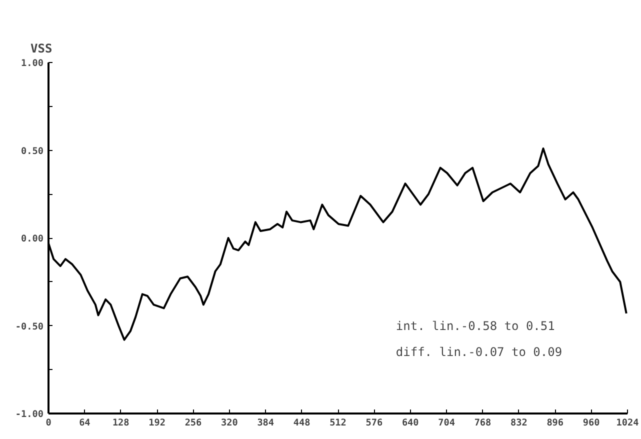 This screenshot has width=641, height=439. Describe the element at coordinates (193, 423) in the screenshot. I see `x-tick-label: 256` at that location.